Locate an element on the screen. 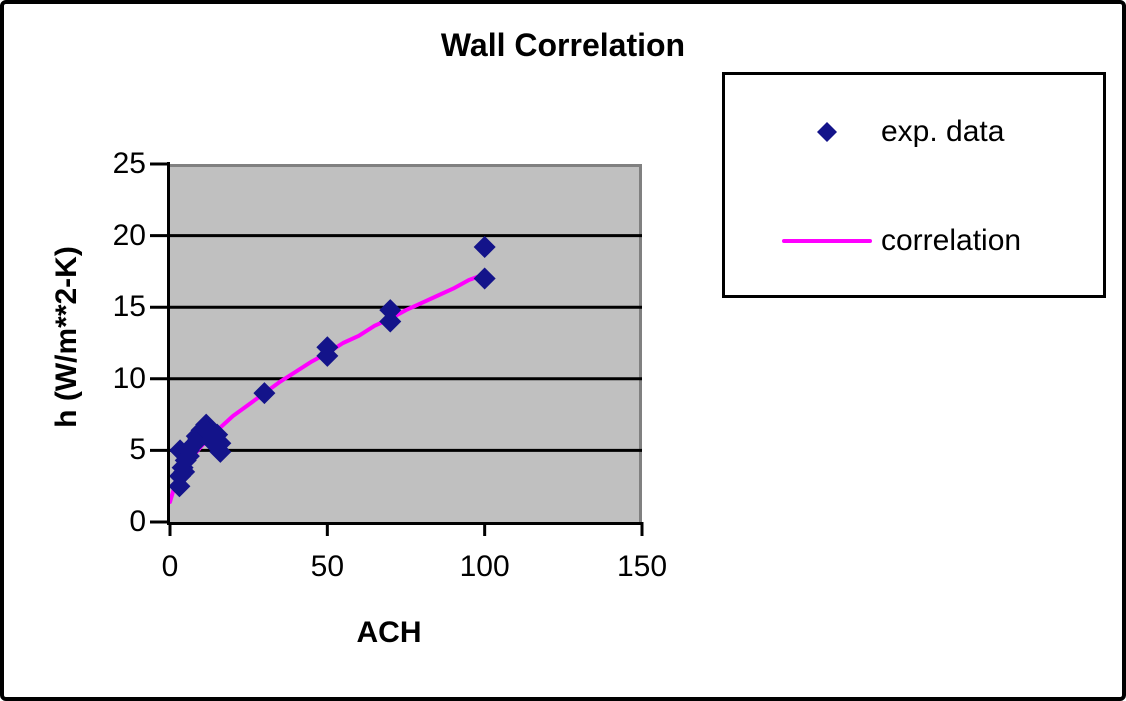 The width and height of the screenshot is (1126, 701). legend: exp. data correlation is located at coordinates (914, 185).